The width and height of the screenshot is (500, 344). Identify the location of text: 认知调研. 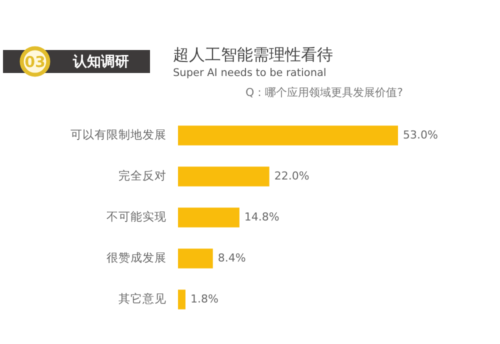
(100, 62).